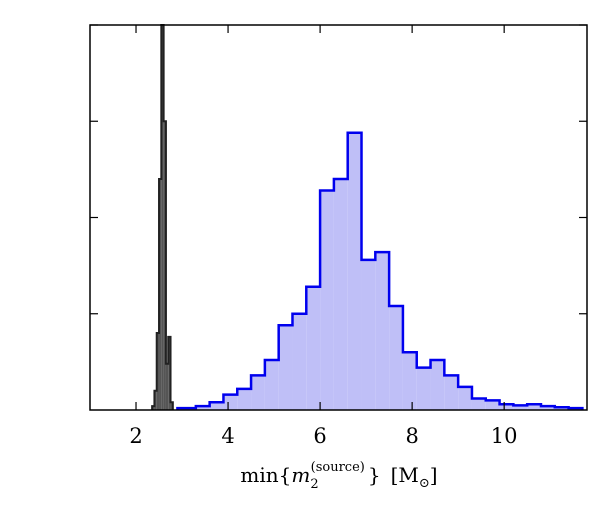 This screenshot has height=513, width=598. What do you see at coordinates (265, 475) in the screenshot?
I see `x-axis-label-prefix: min{` at bounding box center [265, 475].